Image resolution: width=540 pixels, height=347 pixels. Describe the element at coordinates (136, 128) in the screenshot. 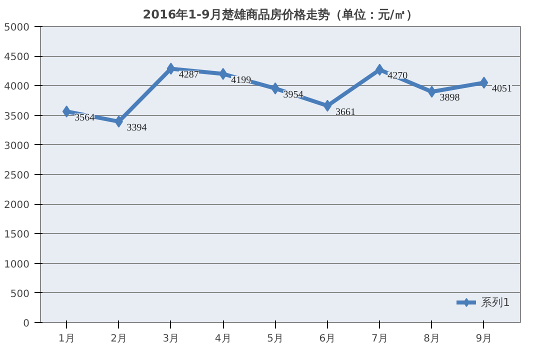

I see `data-label: 3394` at that location.